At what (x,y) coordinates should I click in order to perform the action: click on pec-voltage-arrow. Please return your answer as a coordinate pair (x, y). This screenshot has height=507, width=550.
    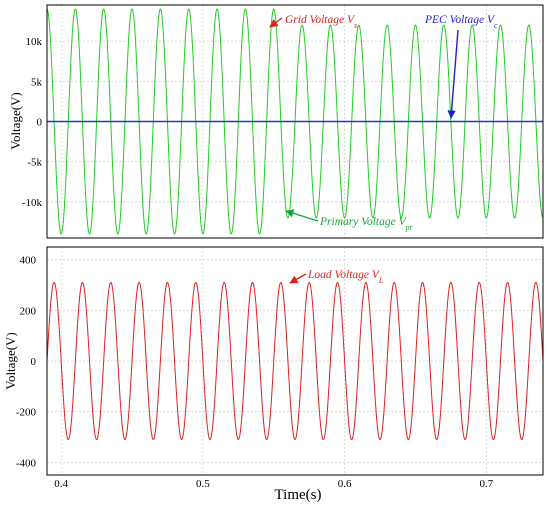
    Looking at the image, I should click on (453, 74).